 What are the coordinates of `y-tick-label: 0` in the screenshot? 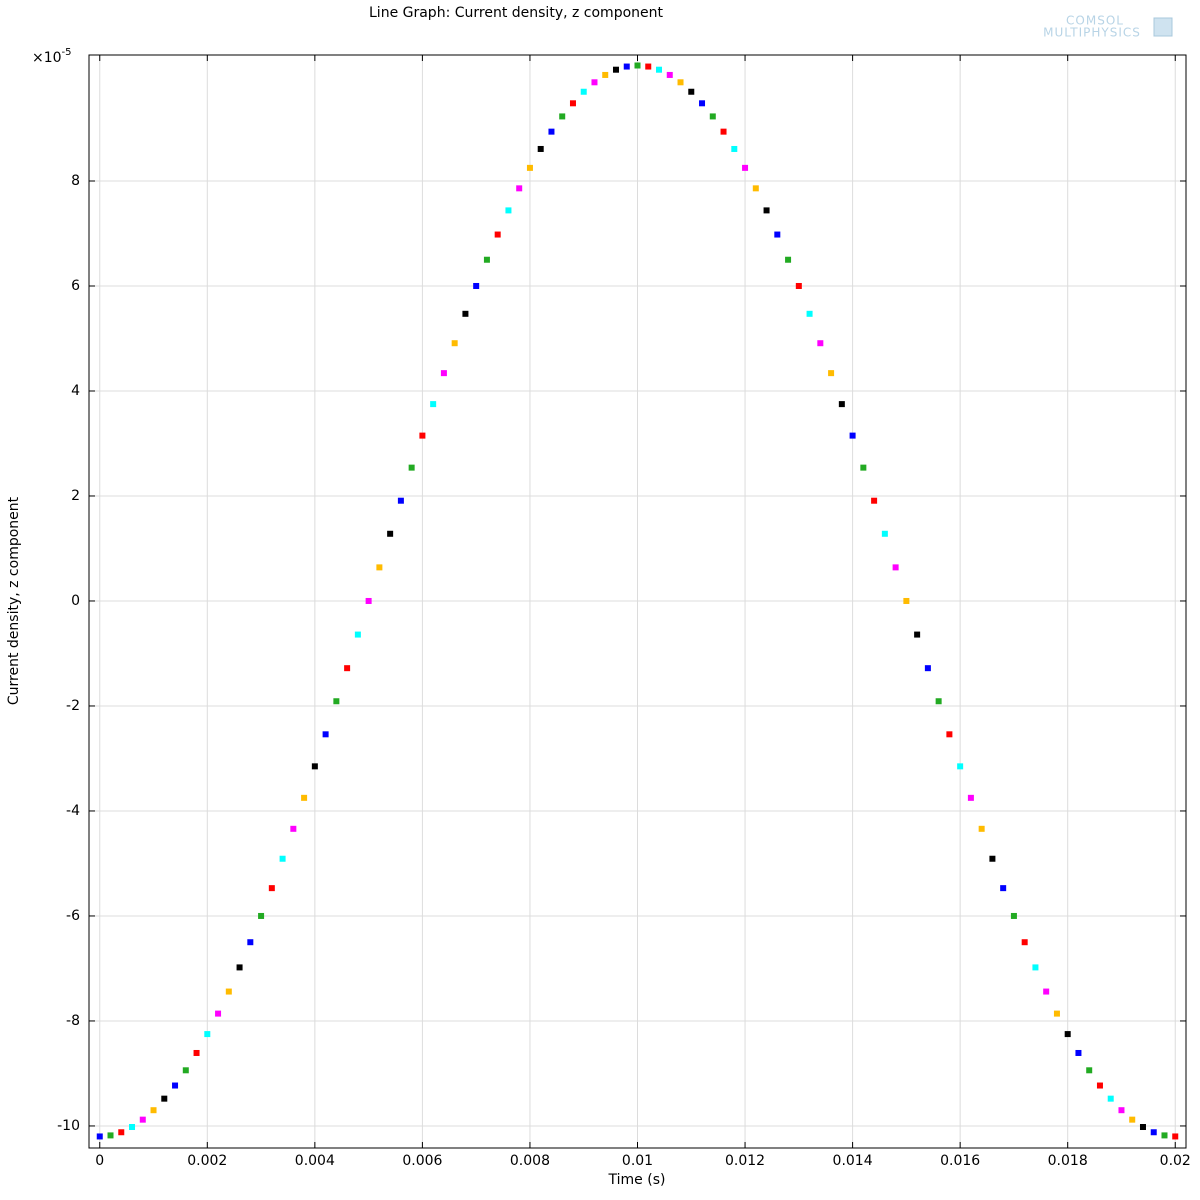 It's located at (75, 601).